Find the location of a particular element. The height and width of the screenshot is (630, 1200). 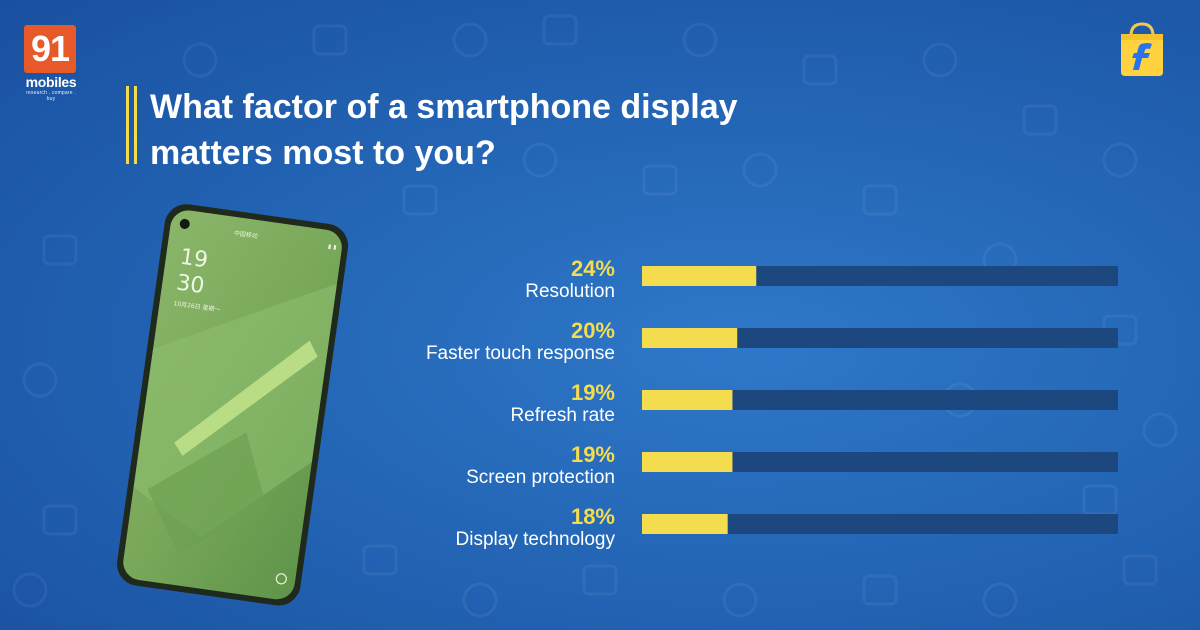

smartphone-illustration: 中国移动 ▮ ▮ 19 30 10月26日 星期一 is located at coordinates (233, 405).